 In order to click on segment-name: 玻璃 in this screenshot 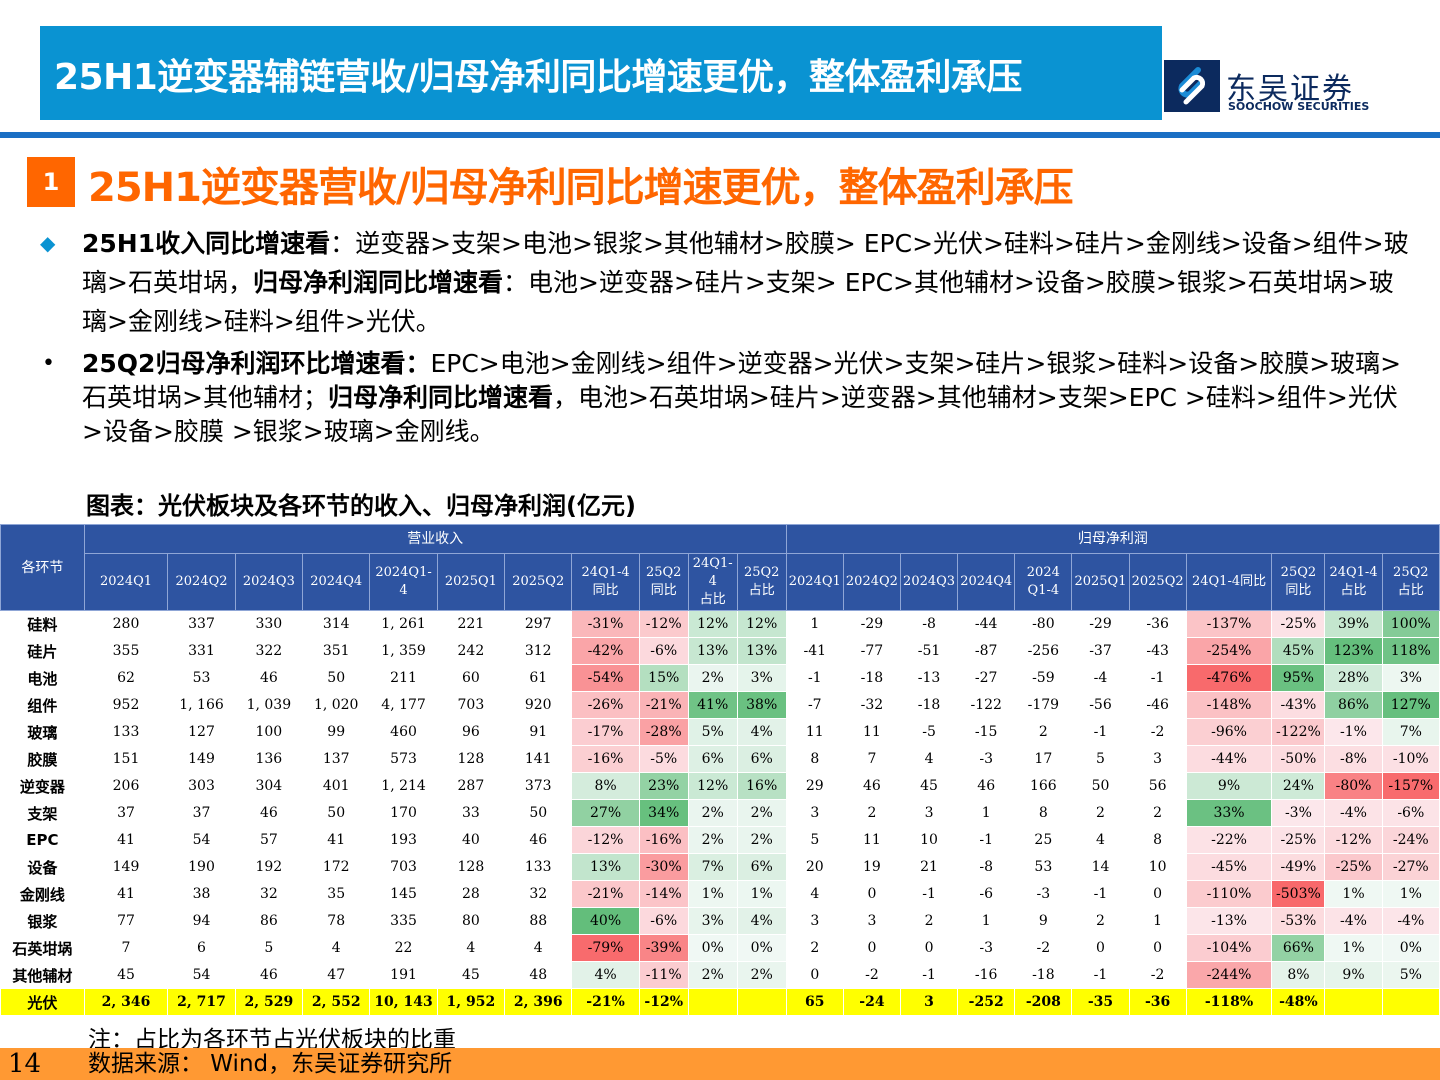, I will do `click(42, 732)`.